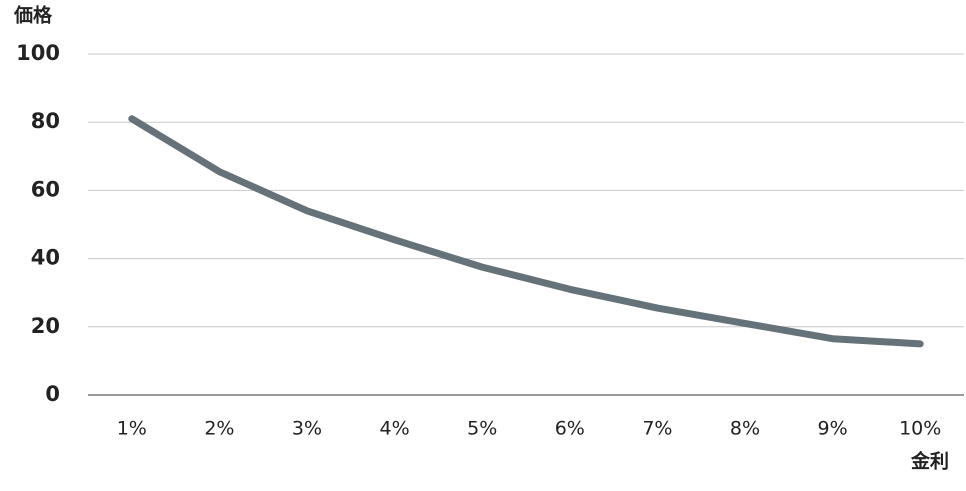  Describe the element at coordinates (570, 429) in the screenshot. I see `x-tick-label: 6%` at that location.